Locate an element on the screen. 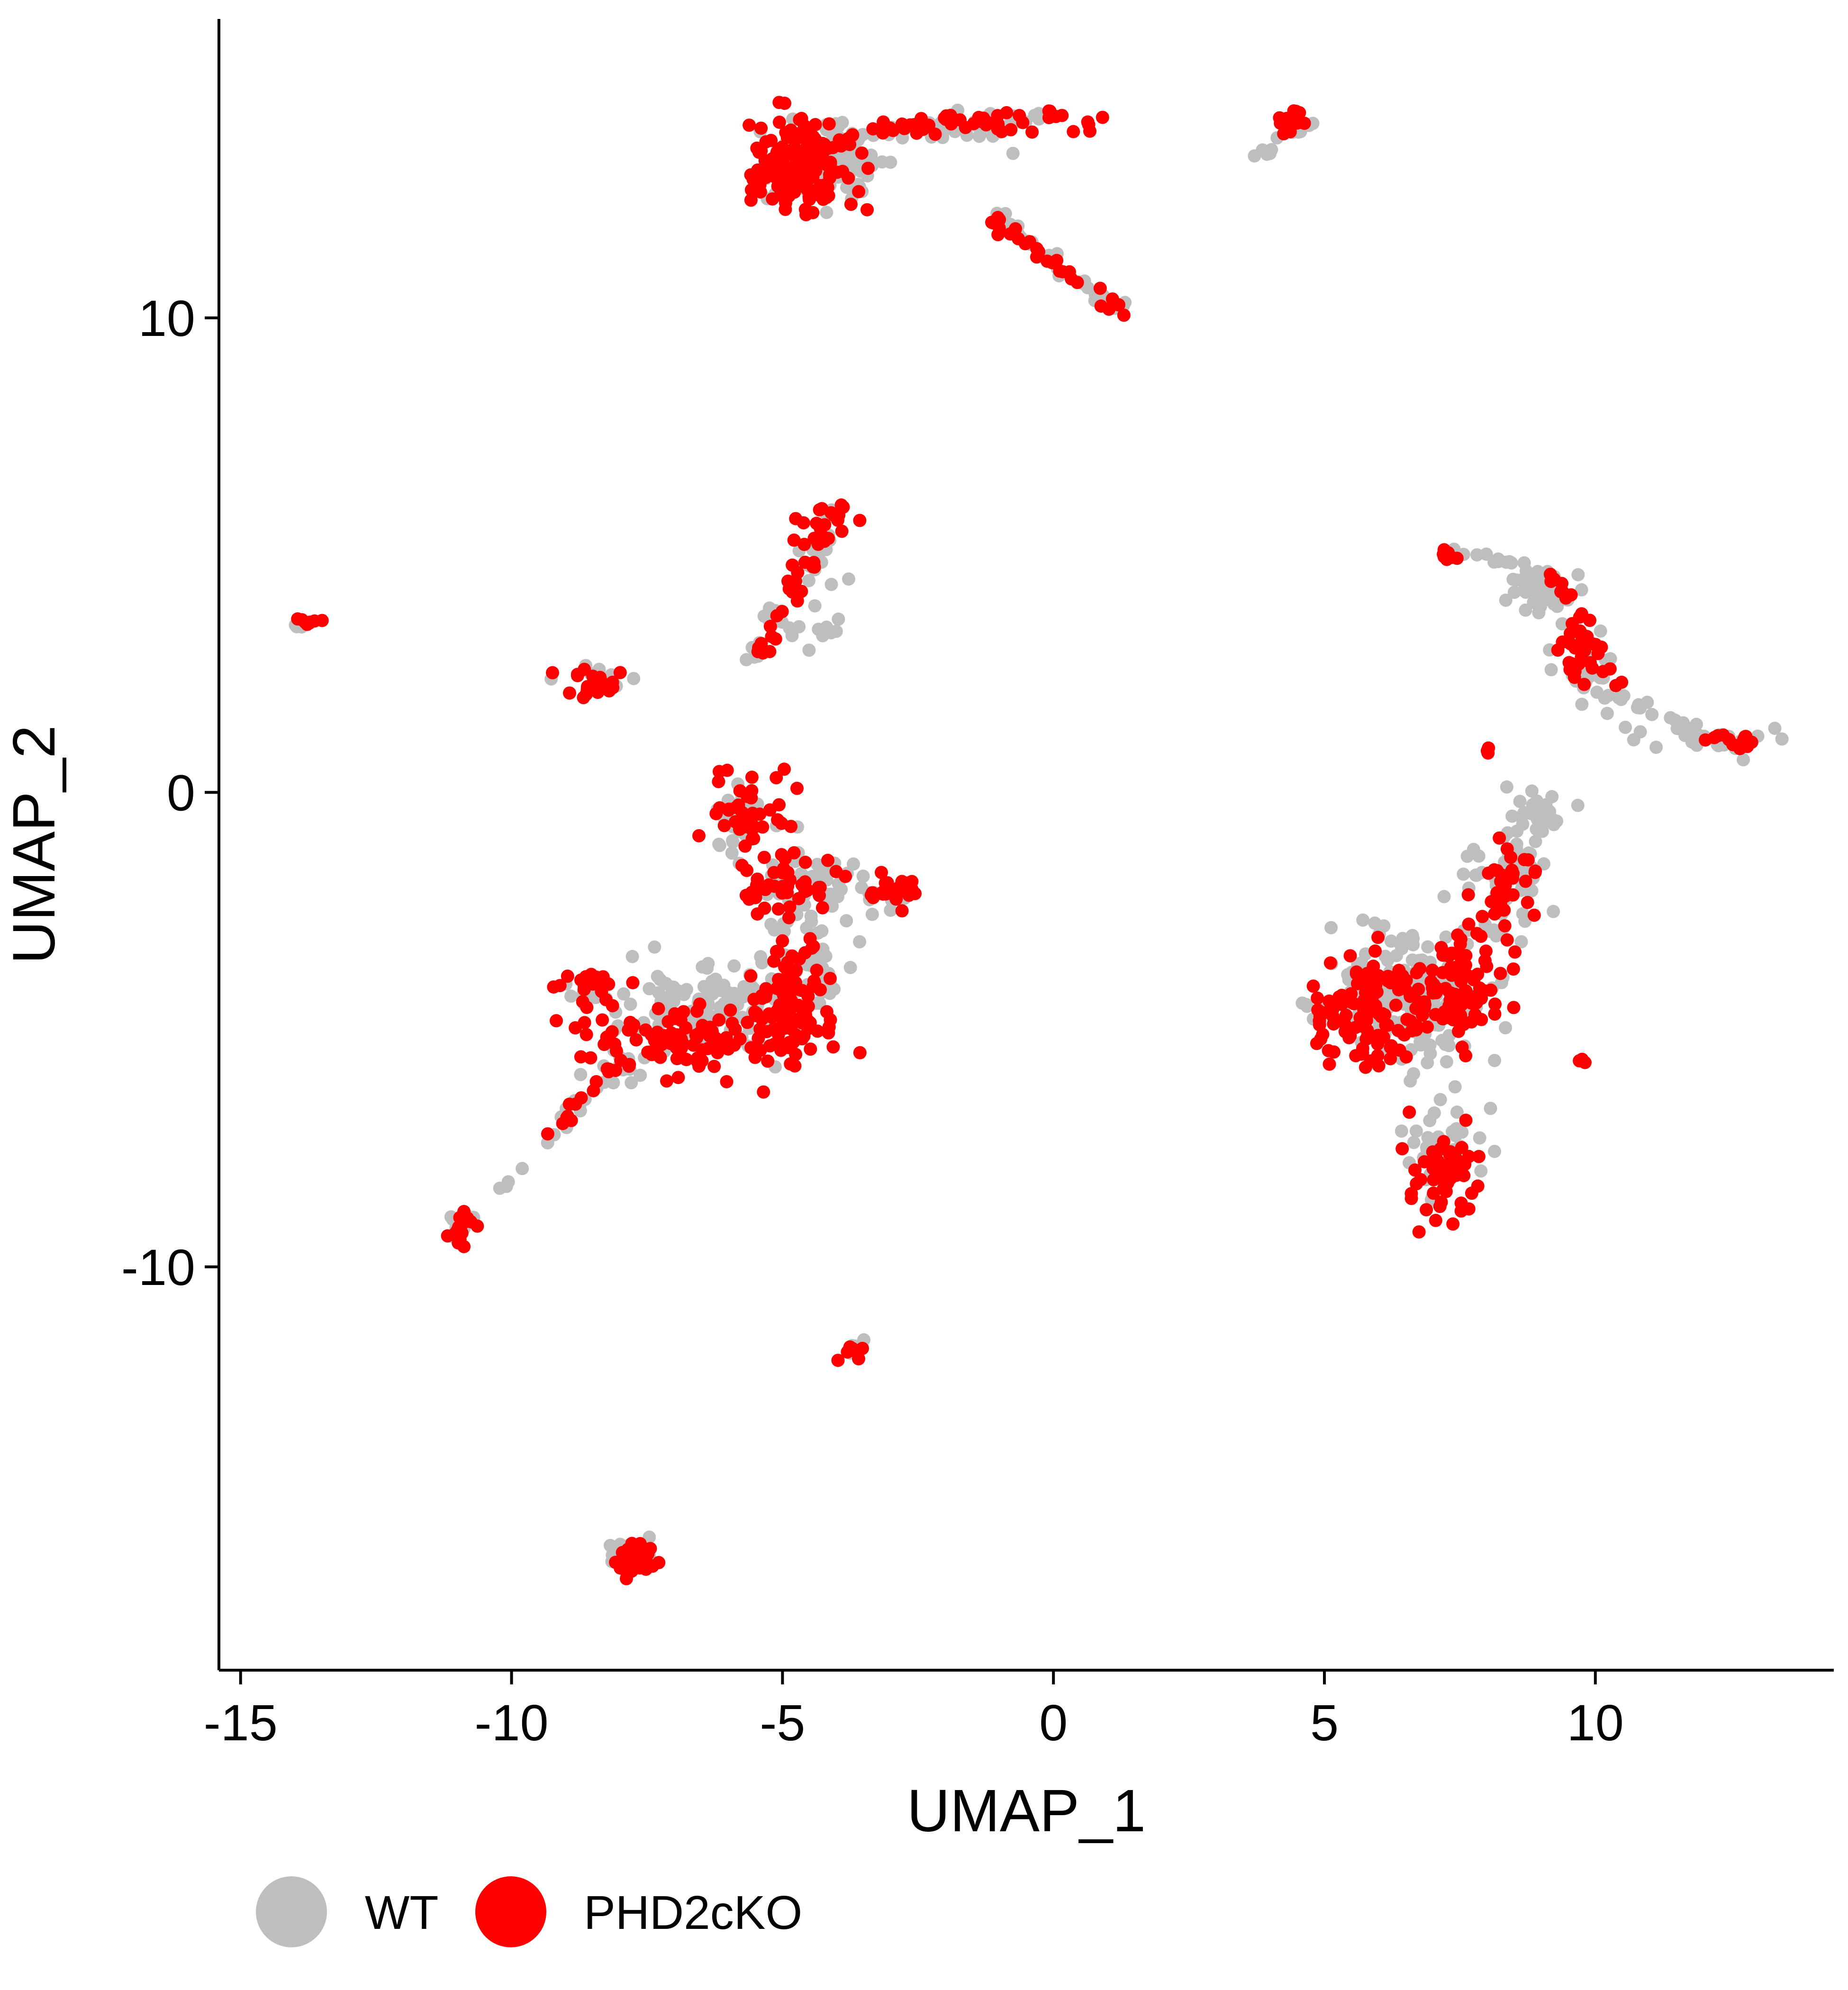 The image size is (1848, 1990). y-tick-label: -10 is located at coordinates (158, 1267).